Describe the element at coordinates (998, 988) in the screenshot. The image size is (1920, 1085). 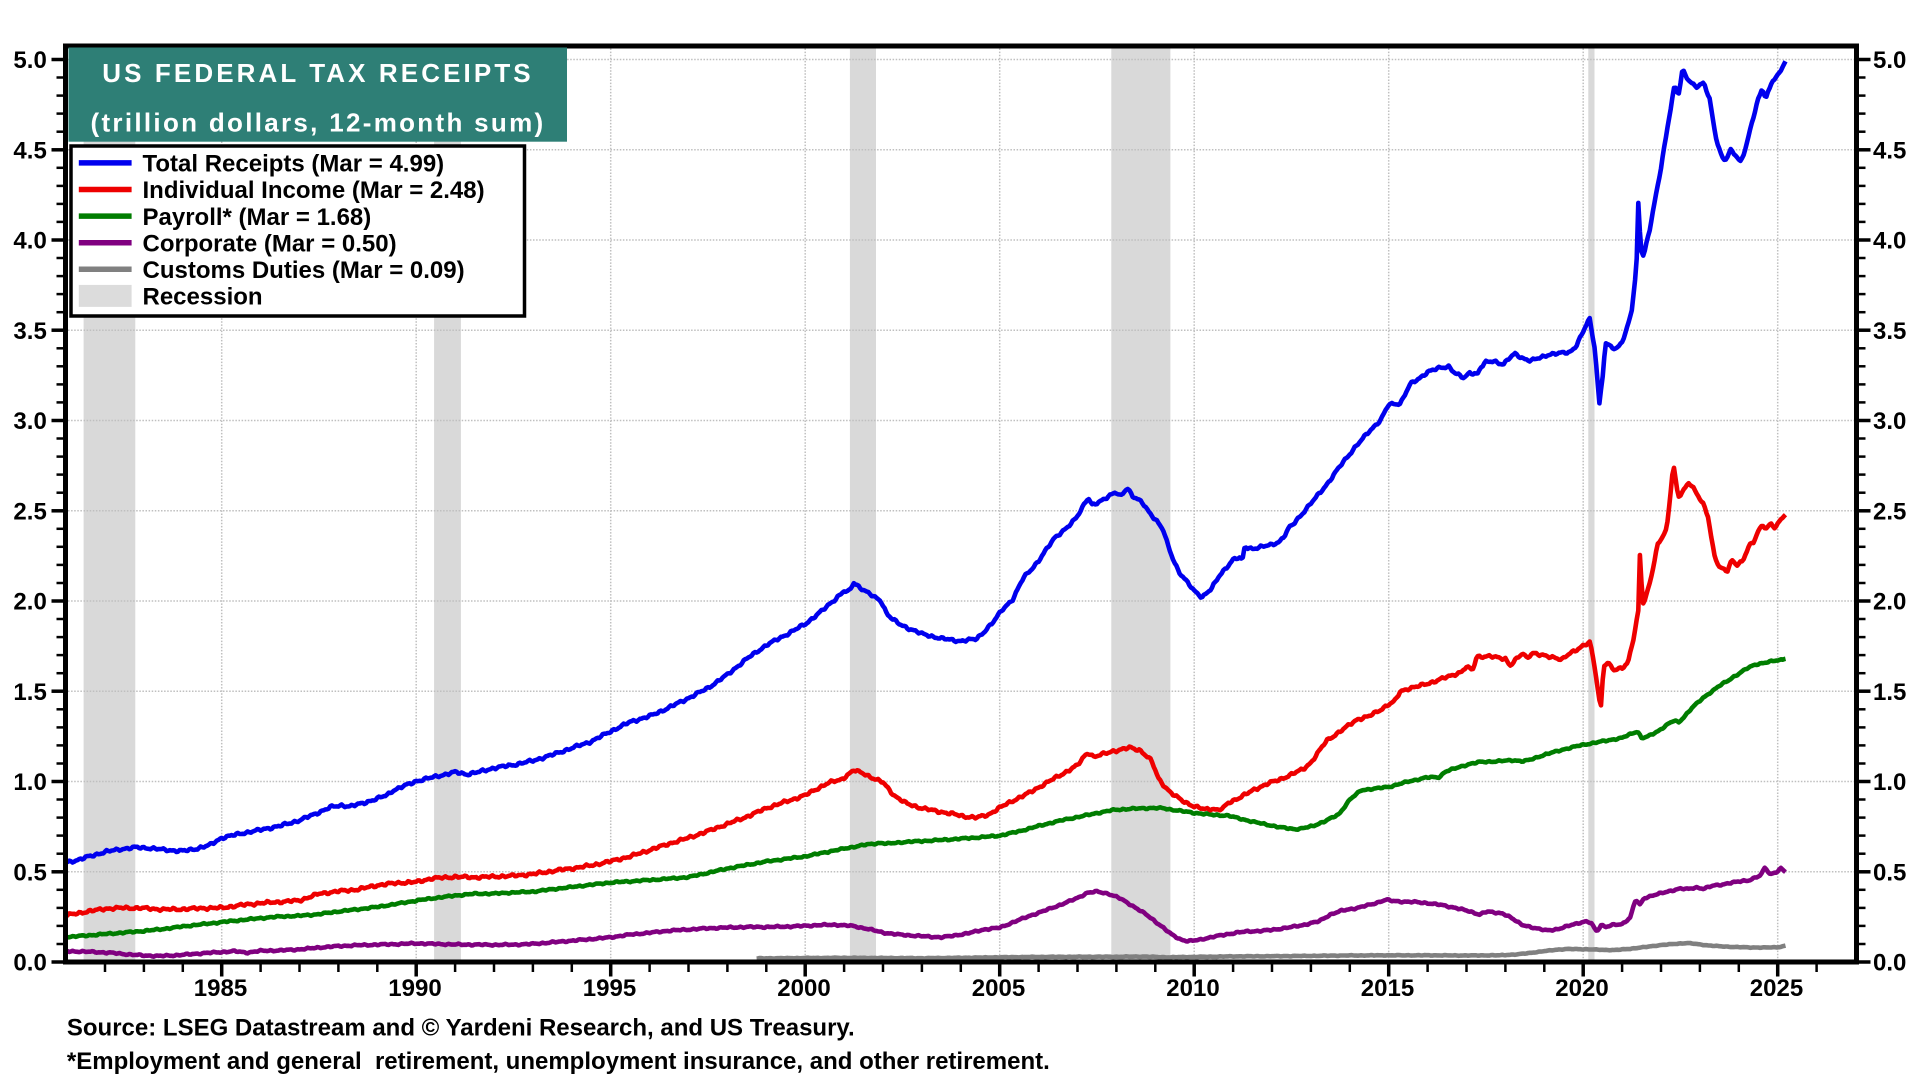
I see `svg-text: 2005` at that location.